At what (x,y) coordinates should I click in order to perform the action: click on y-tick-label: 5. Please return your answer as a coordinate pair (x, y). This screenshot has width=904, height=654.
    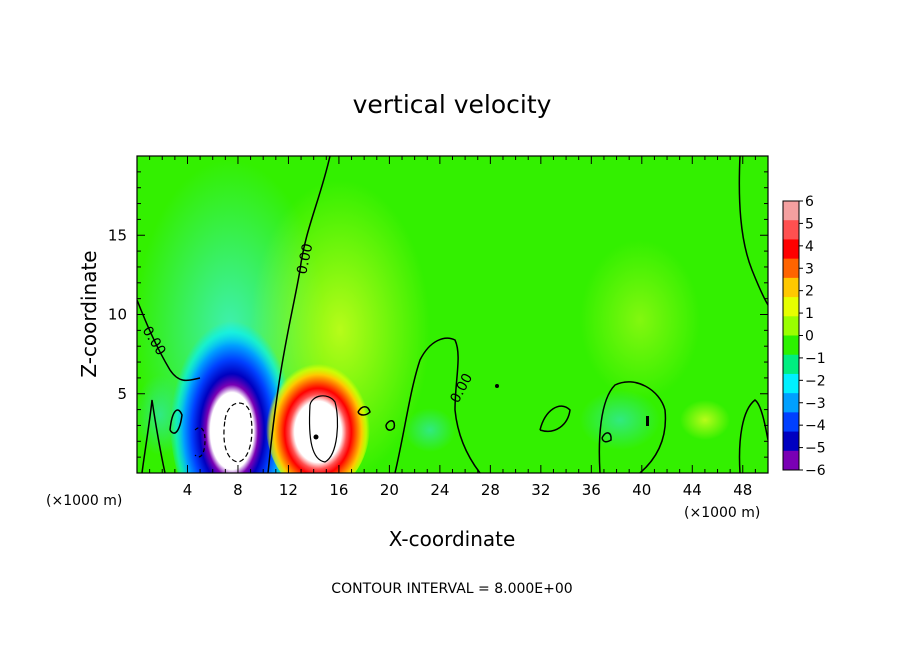
    Looking at the image, I should click on (122, 394).